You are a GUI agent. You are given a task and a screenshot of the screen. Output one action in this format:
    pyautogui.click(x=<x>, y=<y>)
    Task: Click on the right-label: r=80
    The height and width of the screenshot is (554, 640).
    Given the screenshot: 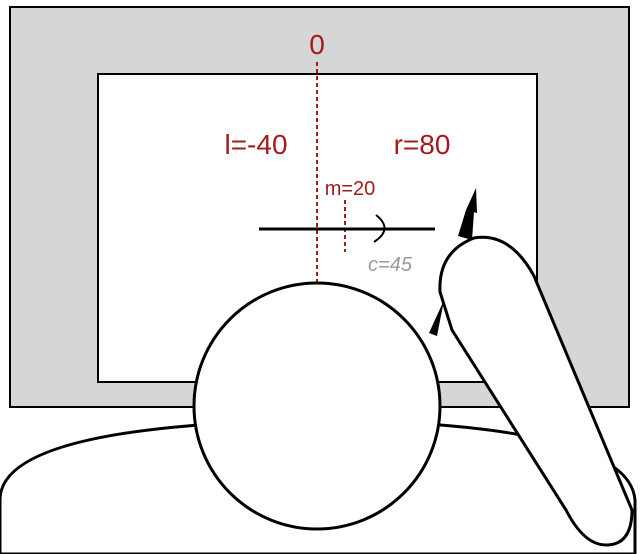 What is the action you would take?
    pyautogui.click(x=422, y=144)
    